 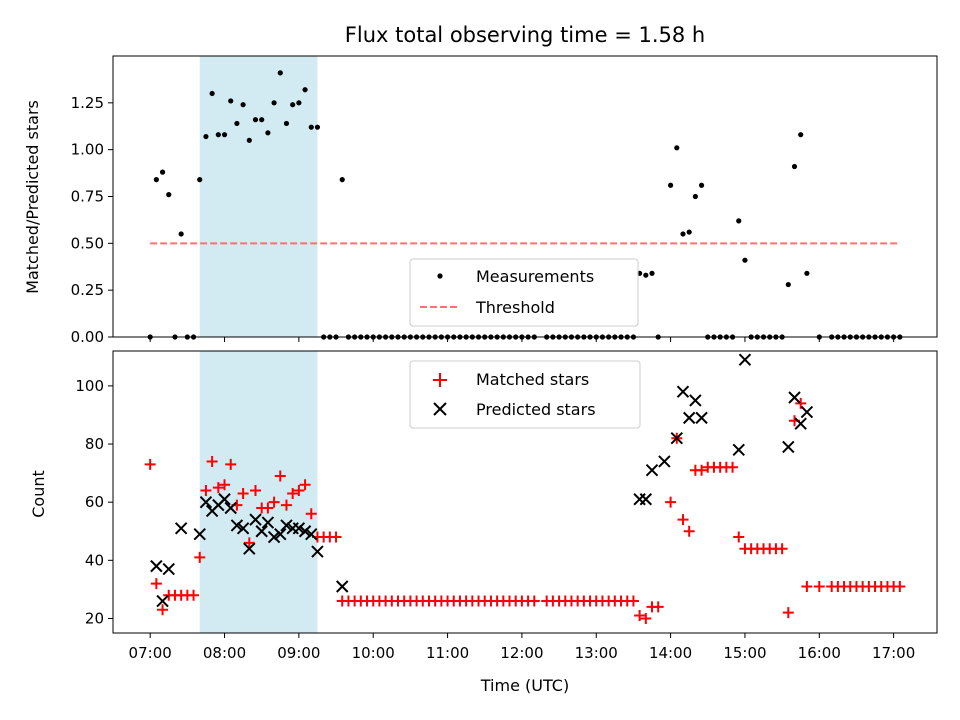 What do you see at coordinates (440, 276) in the screenshot?
I see `legend-measurements-marker` at bounding box center [440, 276].